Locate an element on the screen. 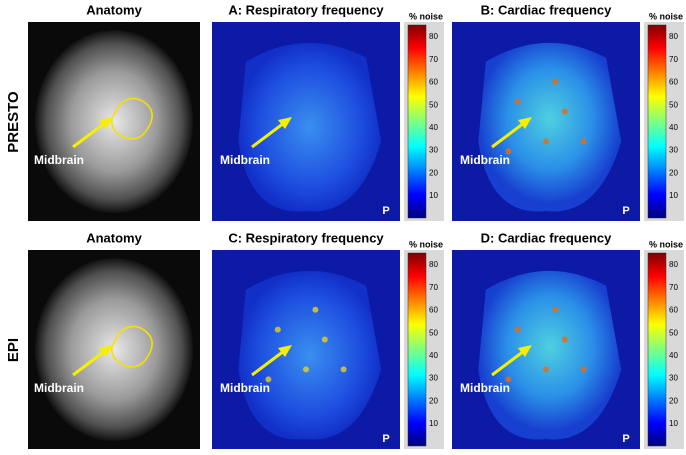  panel-title: B: Cardiac frequency is located at coordinates (547, 9).